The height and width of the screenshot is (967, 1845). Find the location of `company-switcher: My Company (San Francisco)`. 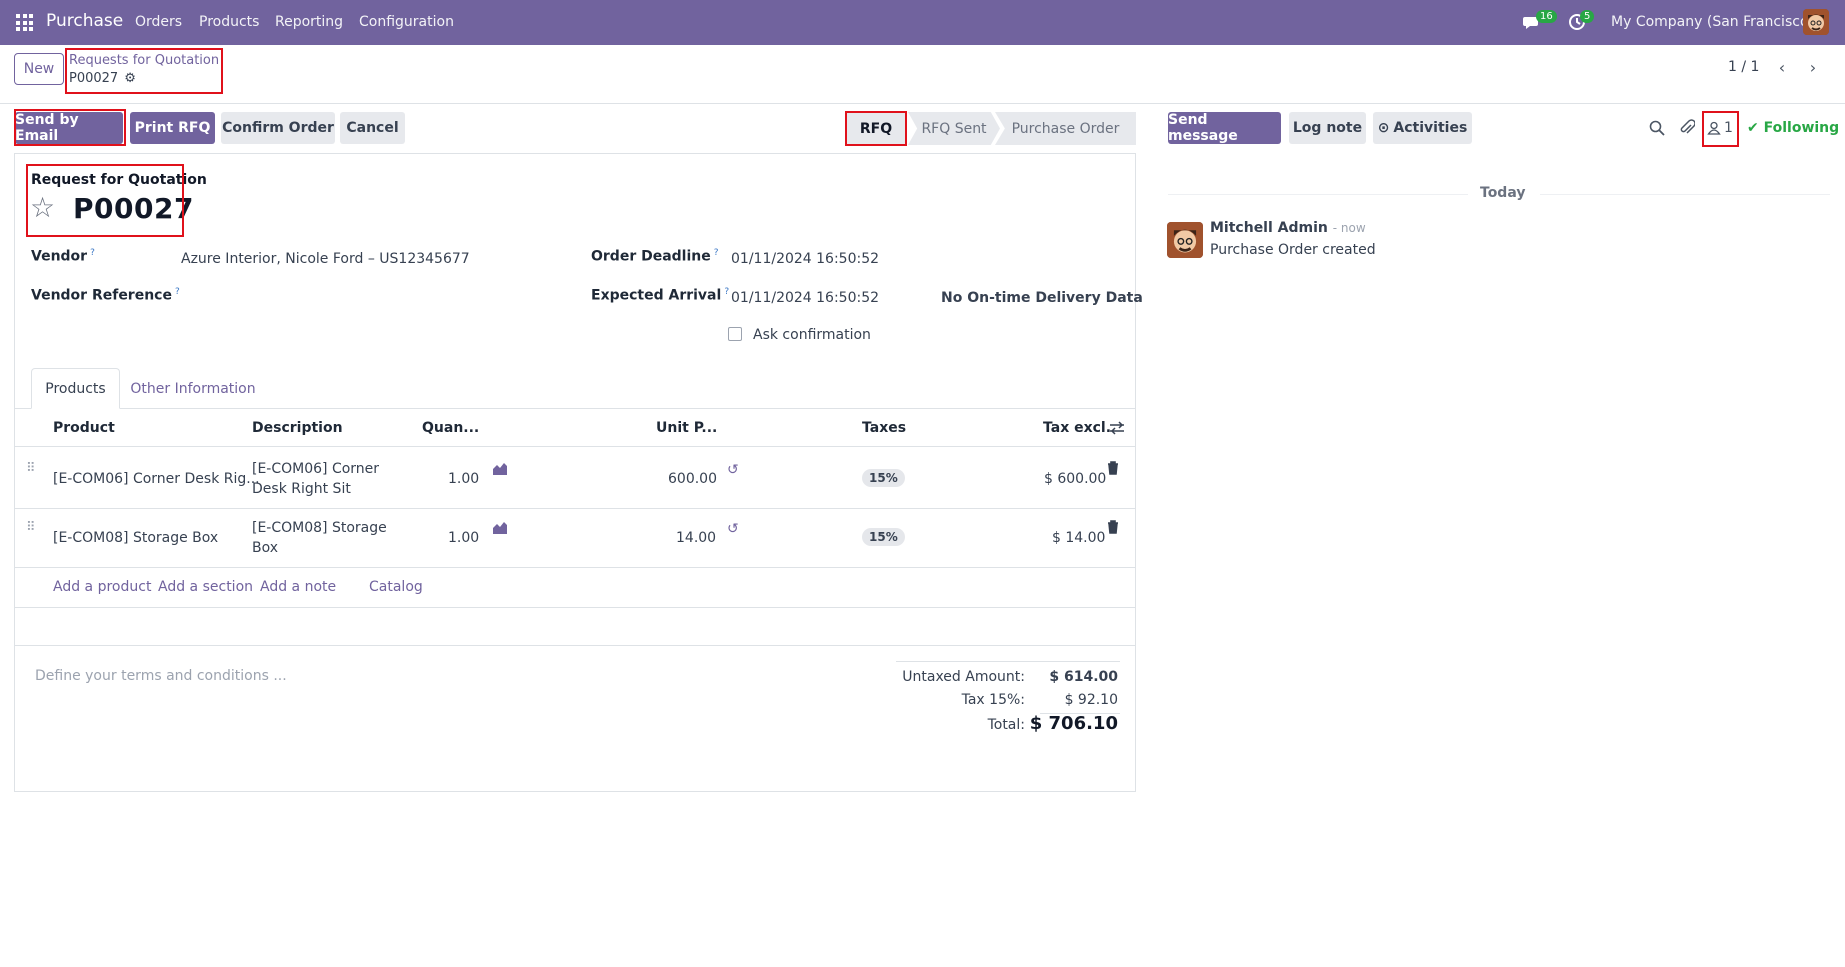

company-switcher: My Company (San Francisco) is located at coordinates (1712, 22).